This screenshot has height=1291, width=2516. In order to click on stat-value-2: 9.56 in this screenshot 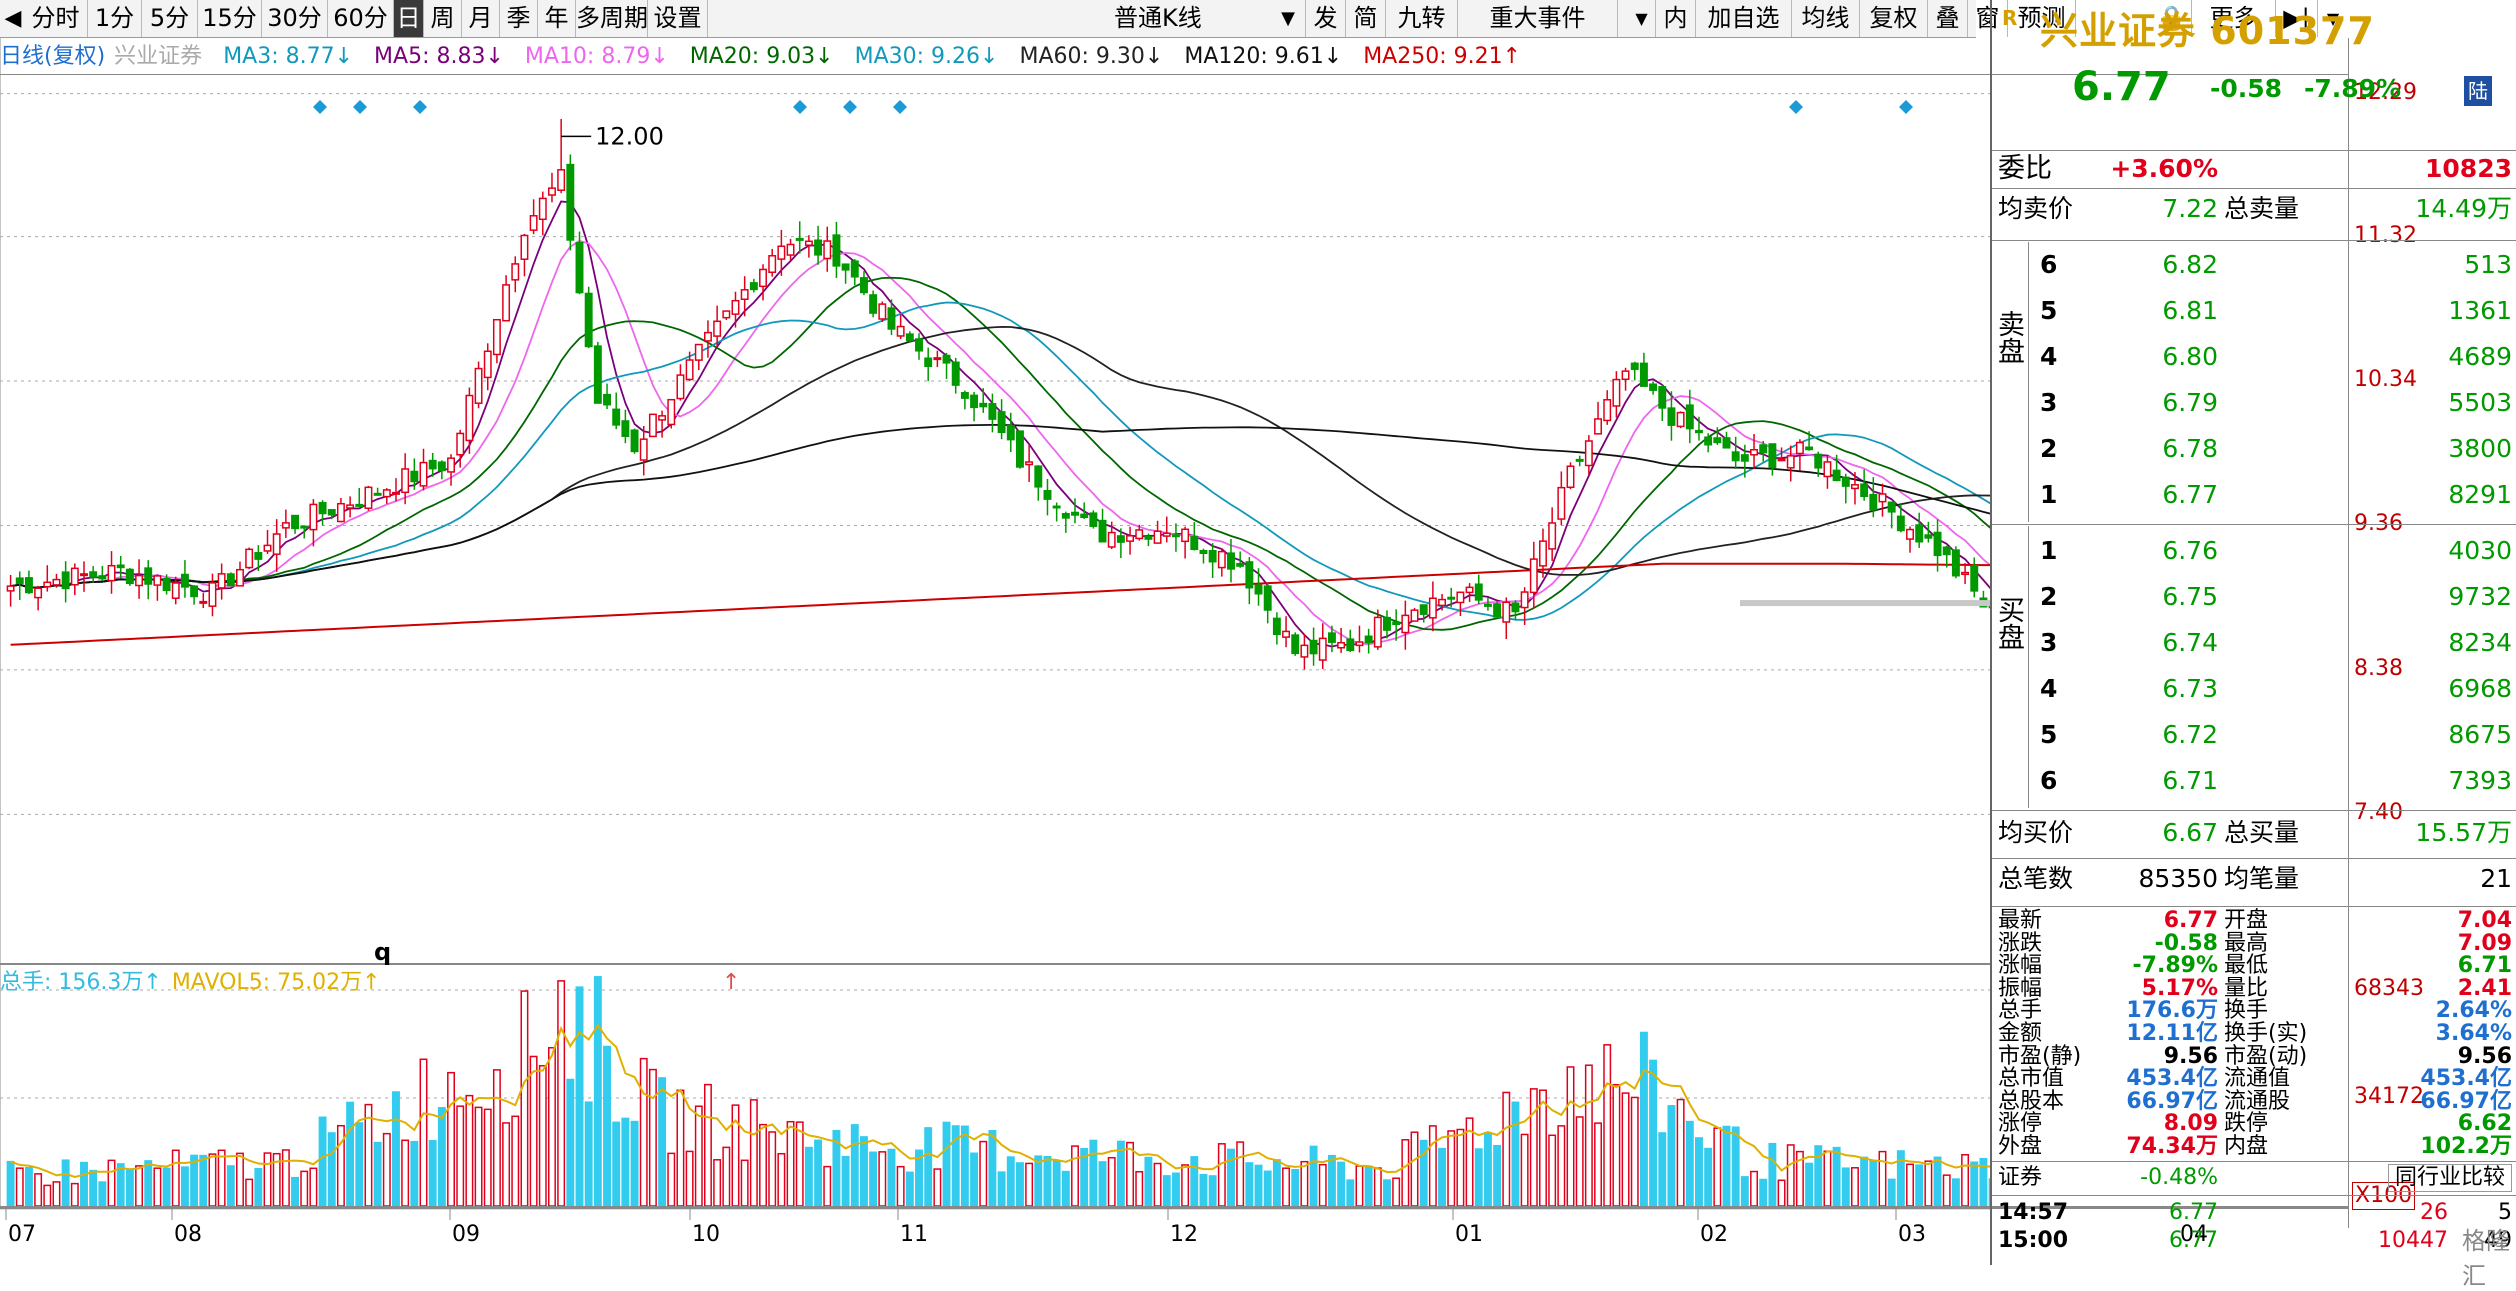, I will do `click(2484, 1056)`.